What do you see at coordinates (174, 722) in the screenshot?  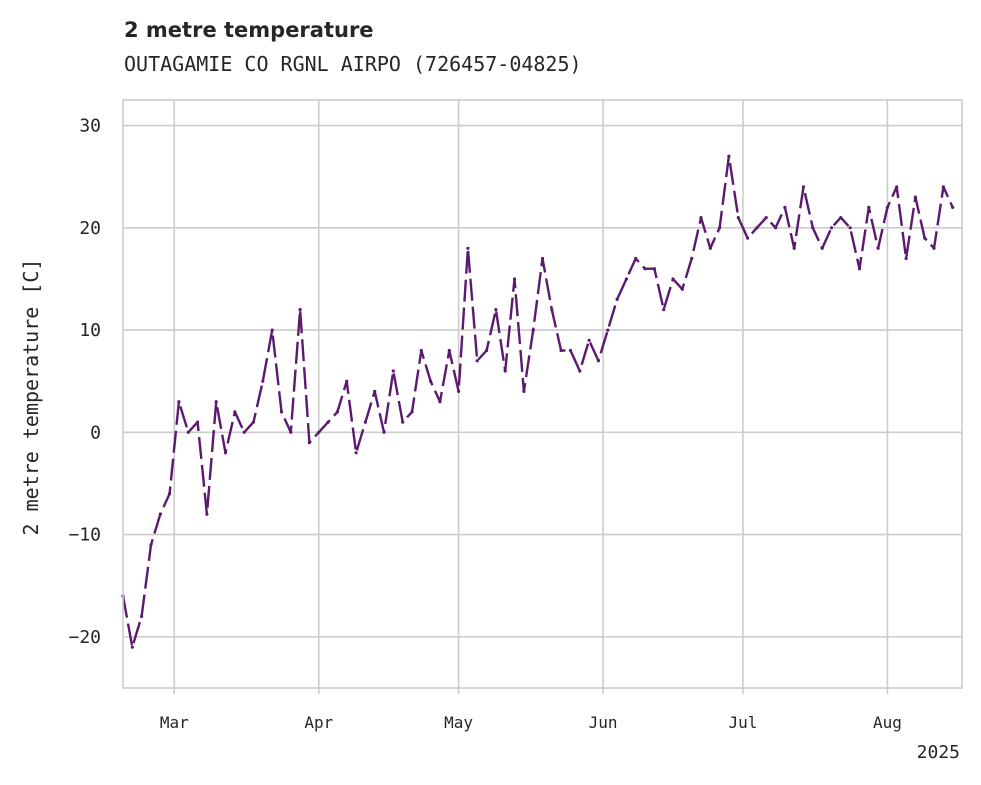 I see `x-tick-label: Mar` at bounding box center [174, 722].